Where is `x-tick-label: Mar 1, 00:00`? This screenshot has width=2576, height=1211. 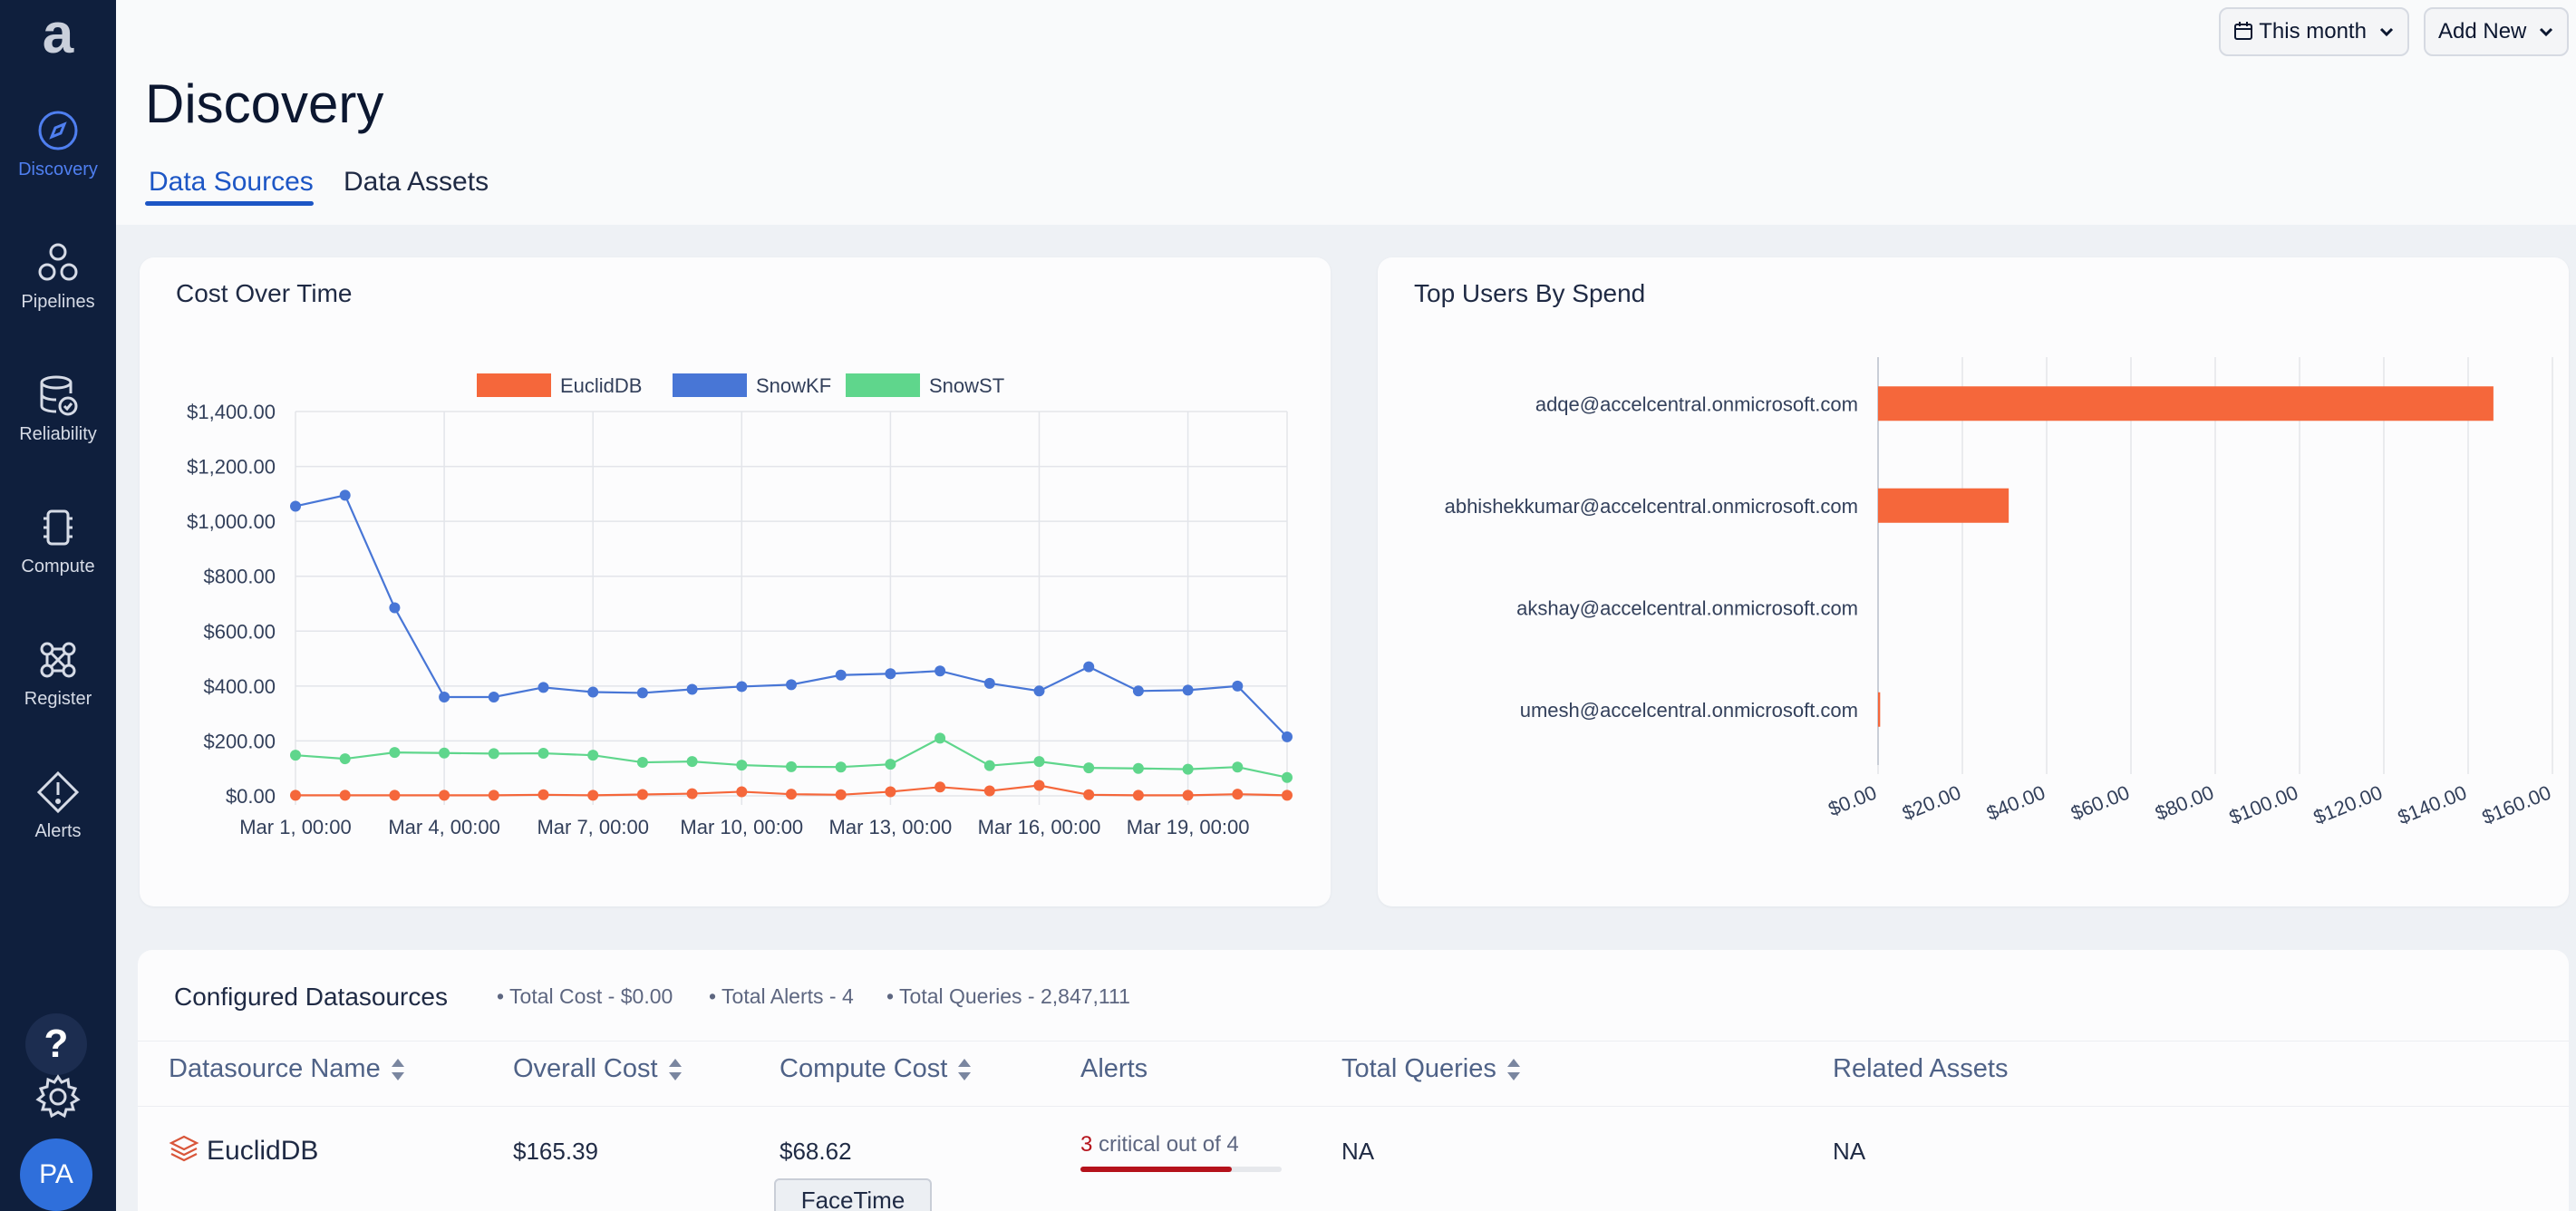 x-tick-label: Mar 1, 00:00 is located at coordinates (295, 827).